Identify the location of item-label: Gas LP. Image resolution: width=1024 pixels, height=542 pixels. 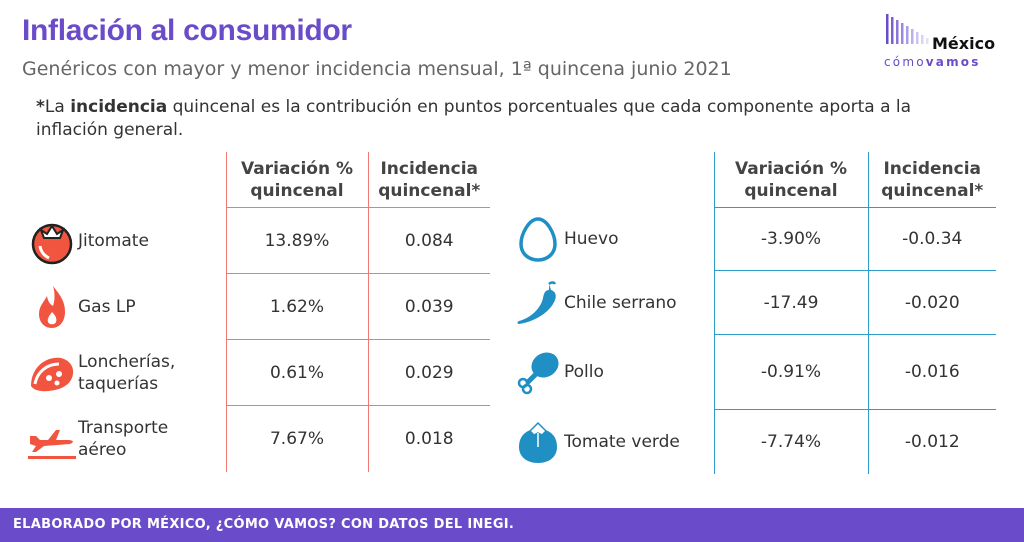
(107, 306).